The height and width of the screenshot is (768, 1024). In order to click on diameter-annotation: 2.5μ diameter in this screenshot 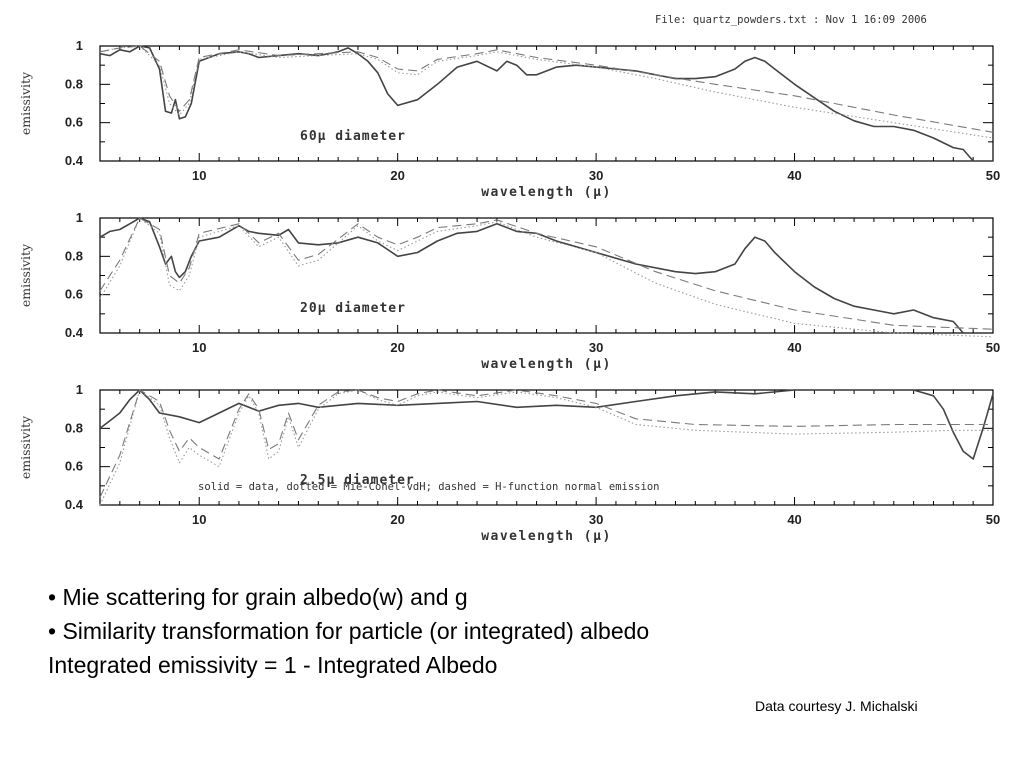, I will do `click(357, 480)`.